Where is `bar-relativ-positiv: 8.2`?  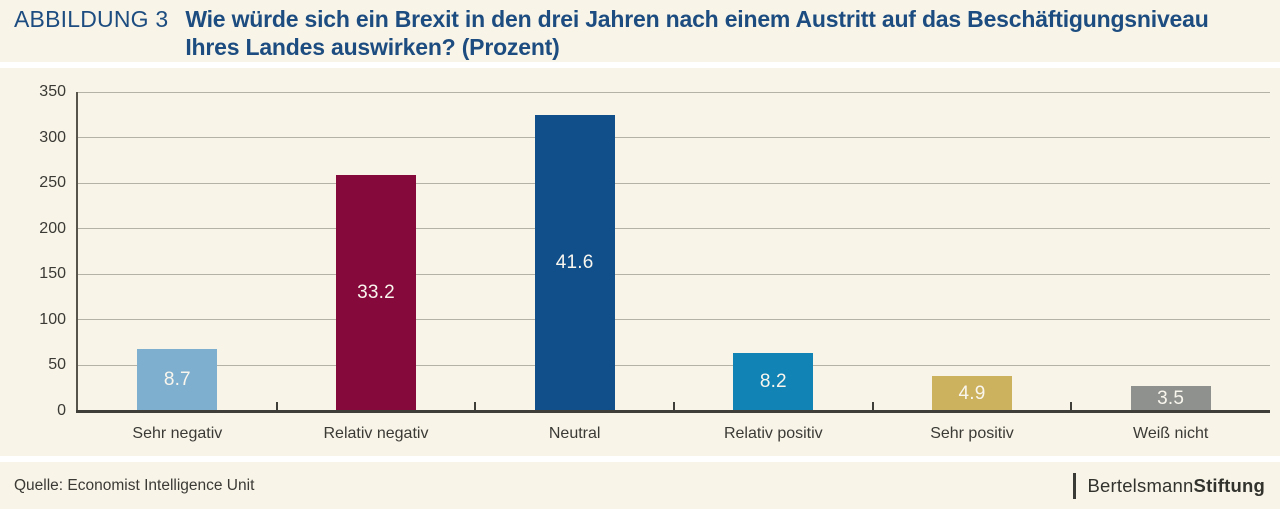 bar-relativ-positiv: 8.2 is located at coordinates (773, 381).